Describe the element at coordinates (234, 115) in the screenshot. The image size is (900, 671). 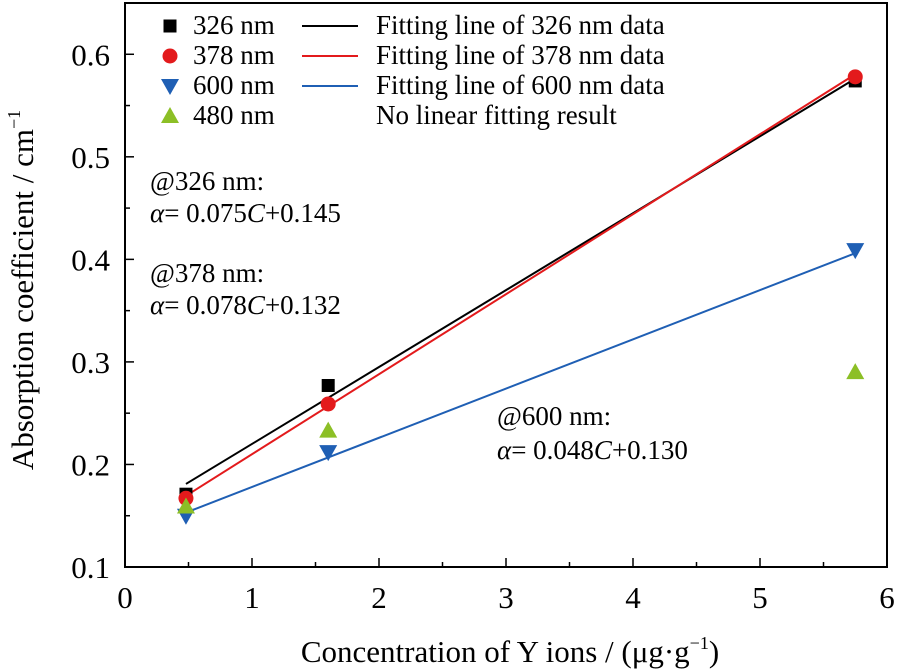
I see `legend-label: 480 nm` at that location.